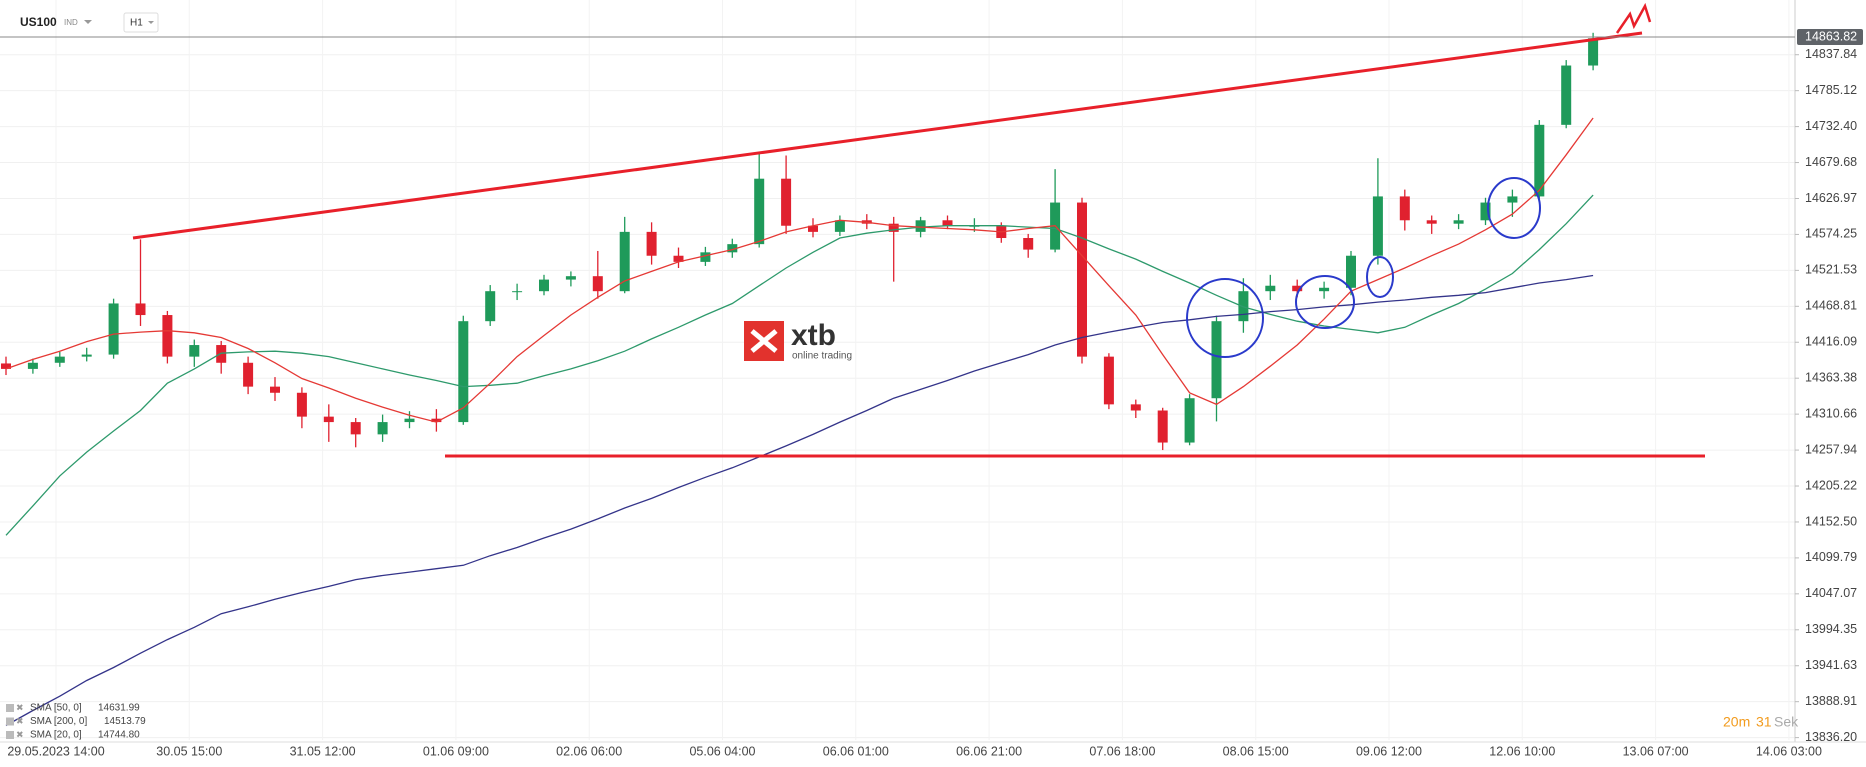 The height and width of the screenshot is (767, 1866). What do you see at coordinates (55, 751) in the screenshot?
I see `x-tick-label: 29.05.2023 14:00` at bounding box center [55, 751].